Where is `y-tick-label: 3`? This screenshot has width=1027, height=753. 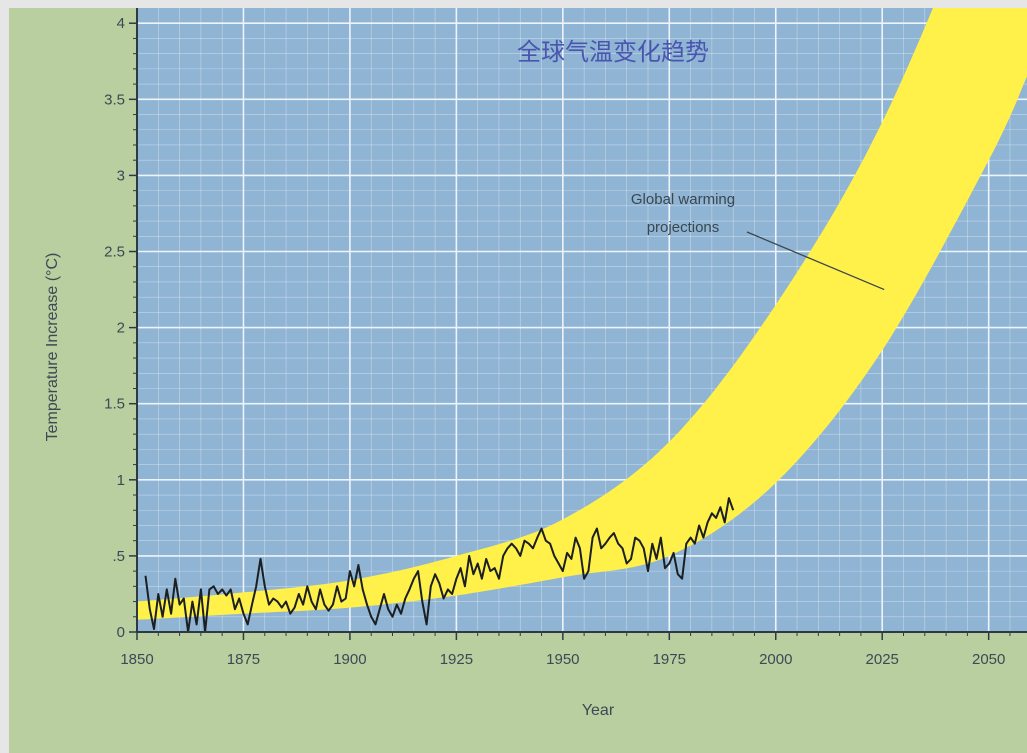
y-tick-label: 3 is located at coordinates (121, 175).